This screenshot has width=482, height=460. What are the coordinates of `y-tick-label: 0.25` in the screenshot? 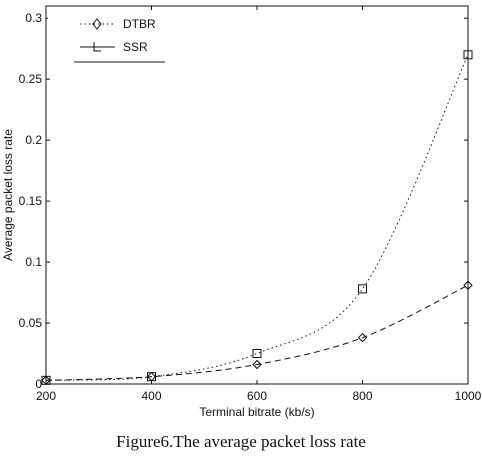 It's located at (31, 79).